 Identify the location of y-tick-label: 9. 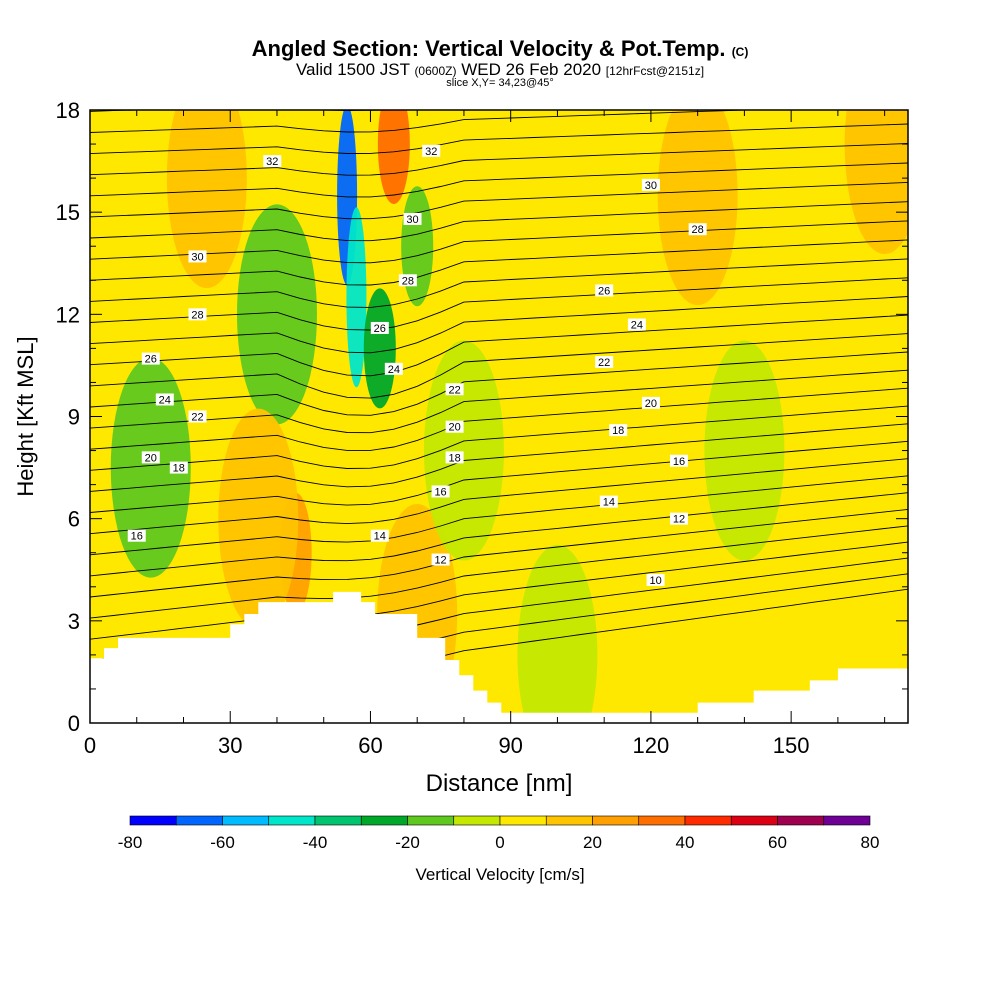
(74, 417).